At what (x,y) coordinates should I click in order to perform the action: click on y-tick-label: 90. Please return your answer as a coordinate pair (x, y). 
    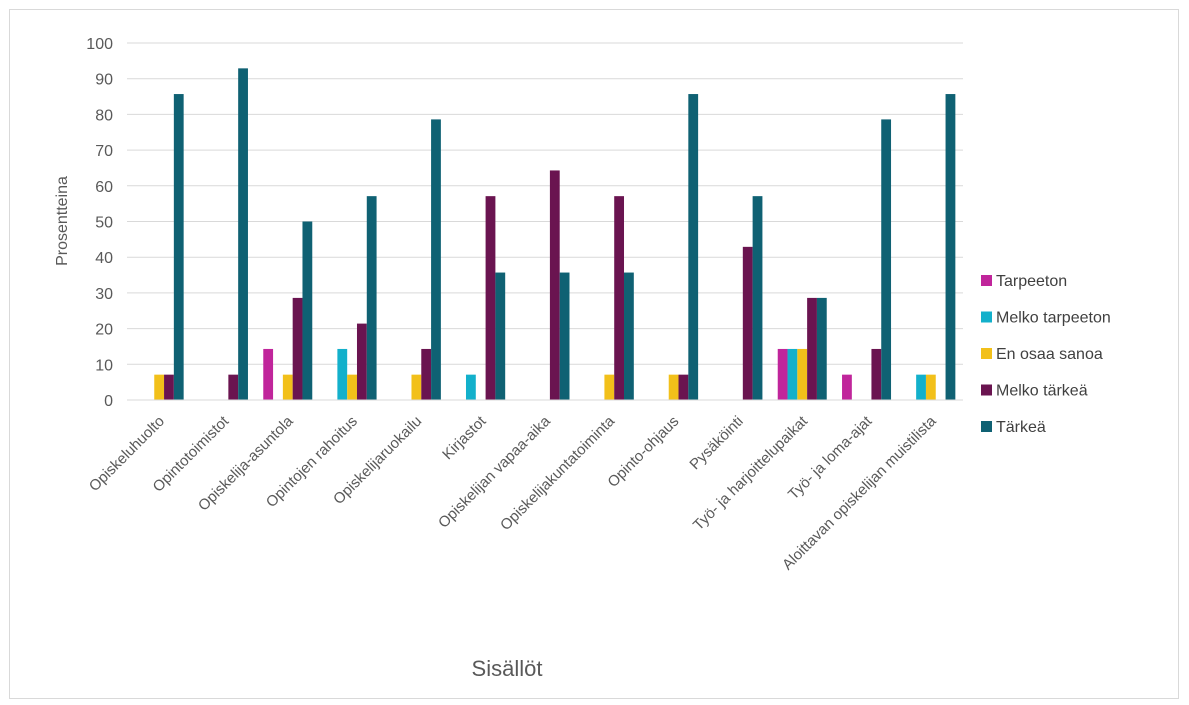
    Looking at the image, I should click on (104, 80).